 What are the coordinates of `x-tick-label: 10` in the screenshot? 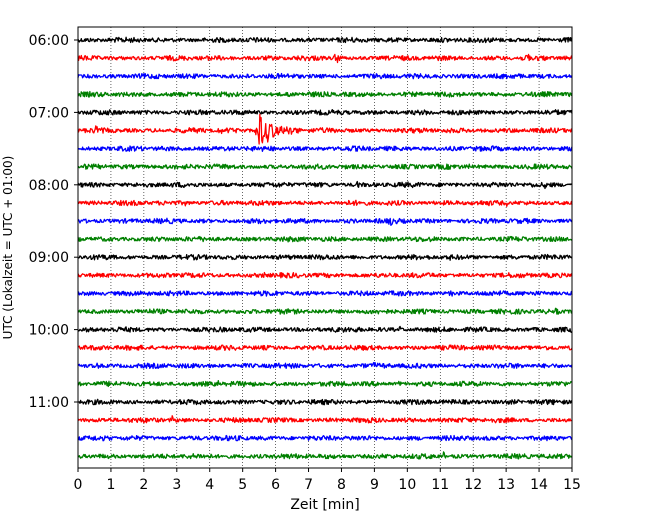 It's located at (407, 485).